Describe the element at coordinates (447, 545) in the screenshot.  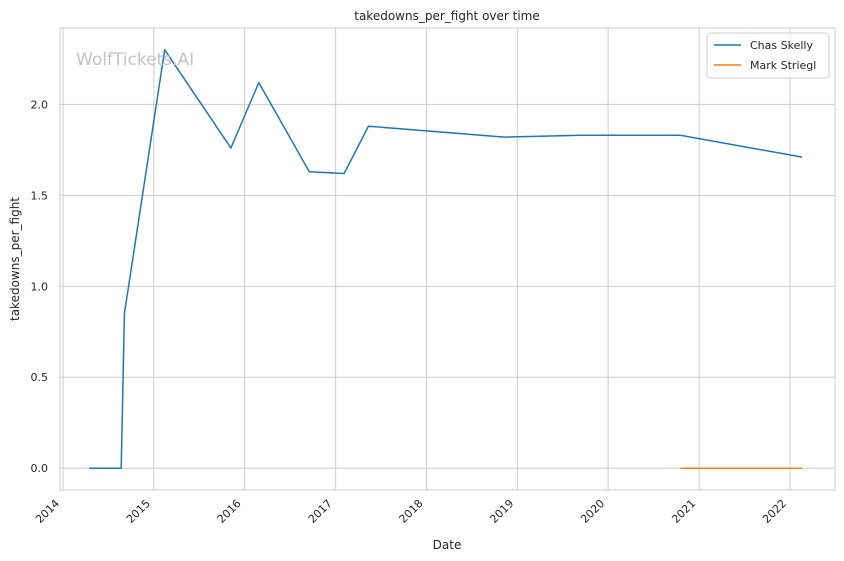
I see `x-axis-label: Date` at that location.